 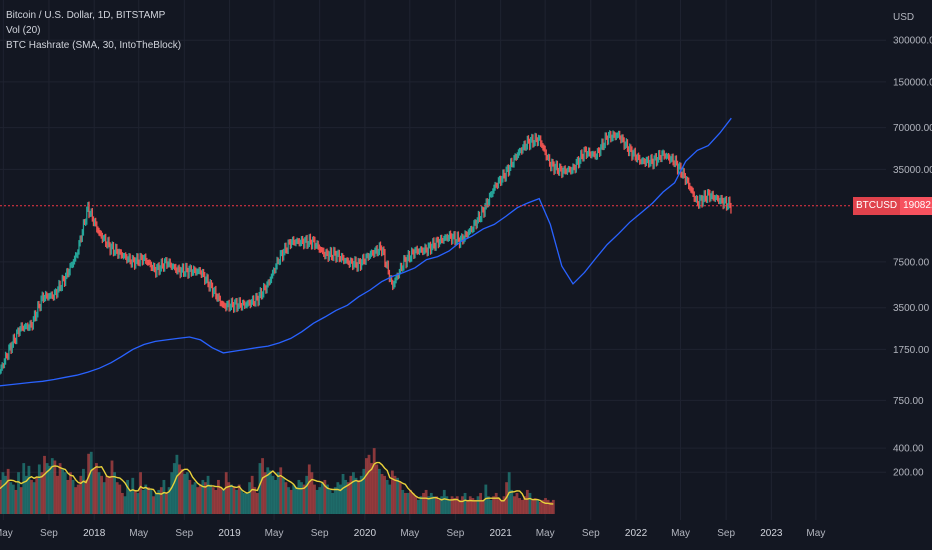 What do you see at coordinates (94, 45) in the screenshot?
I see `hashrate-indicator-label: BTC Hashrate (SMA, 30, IntoTheBlock)` at bounding box center [94, 45].